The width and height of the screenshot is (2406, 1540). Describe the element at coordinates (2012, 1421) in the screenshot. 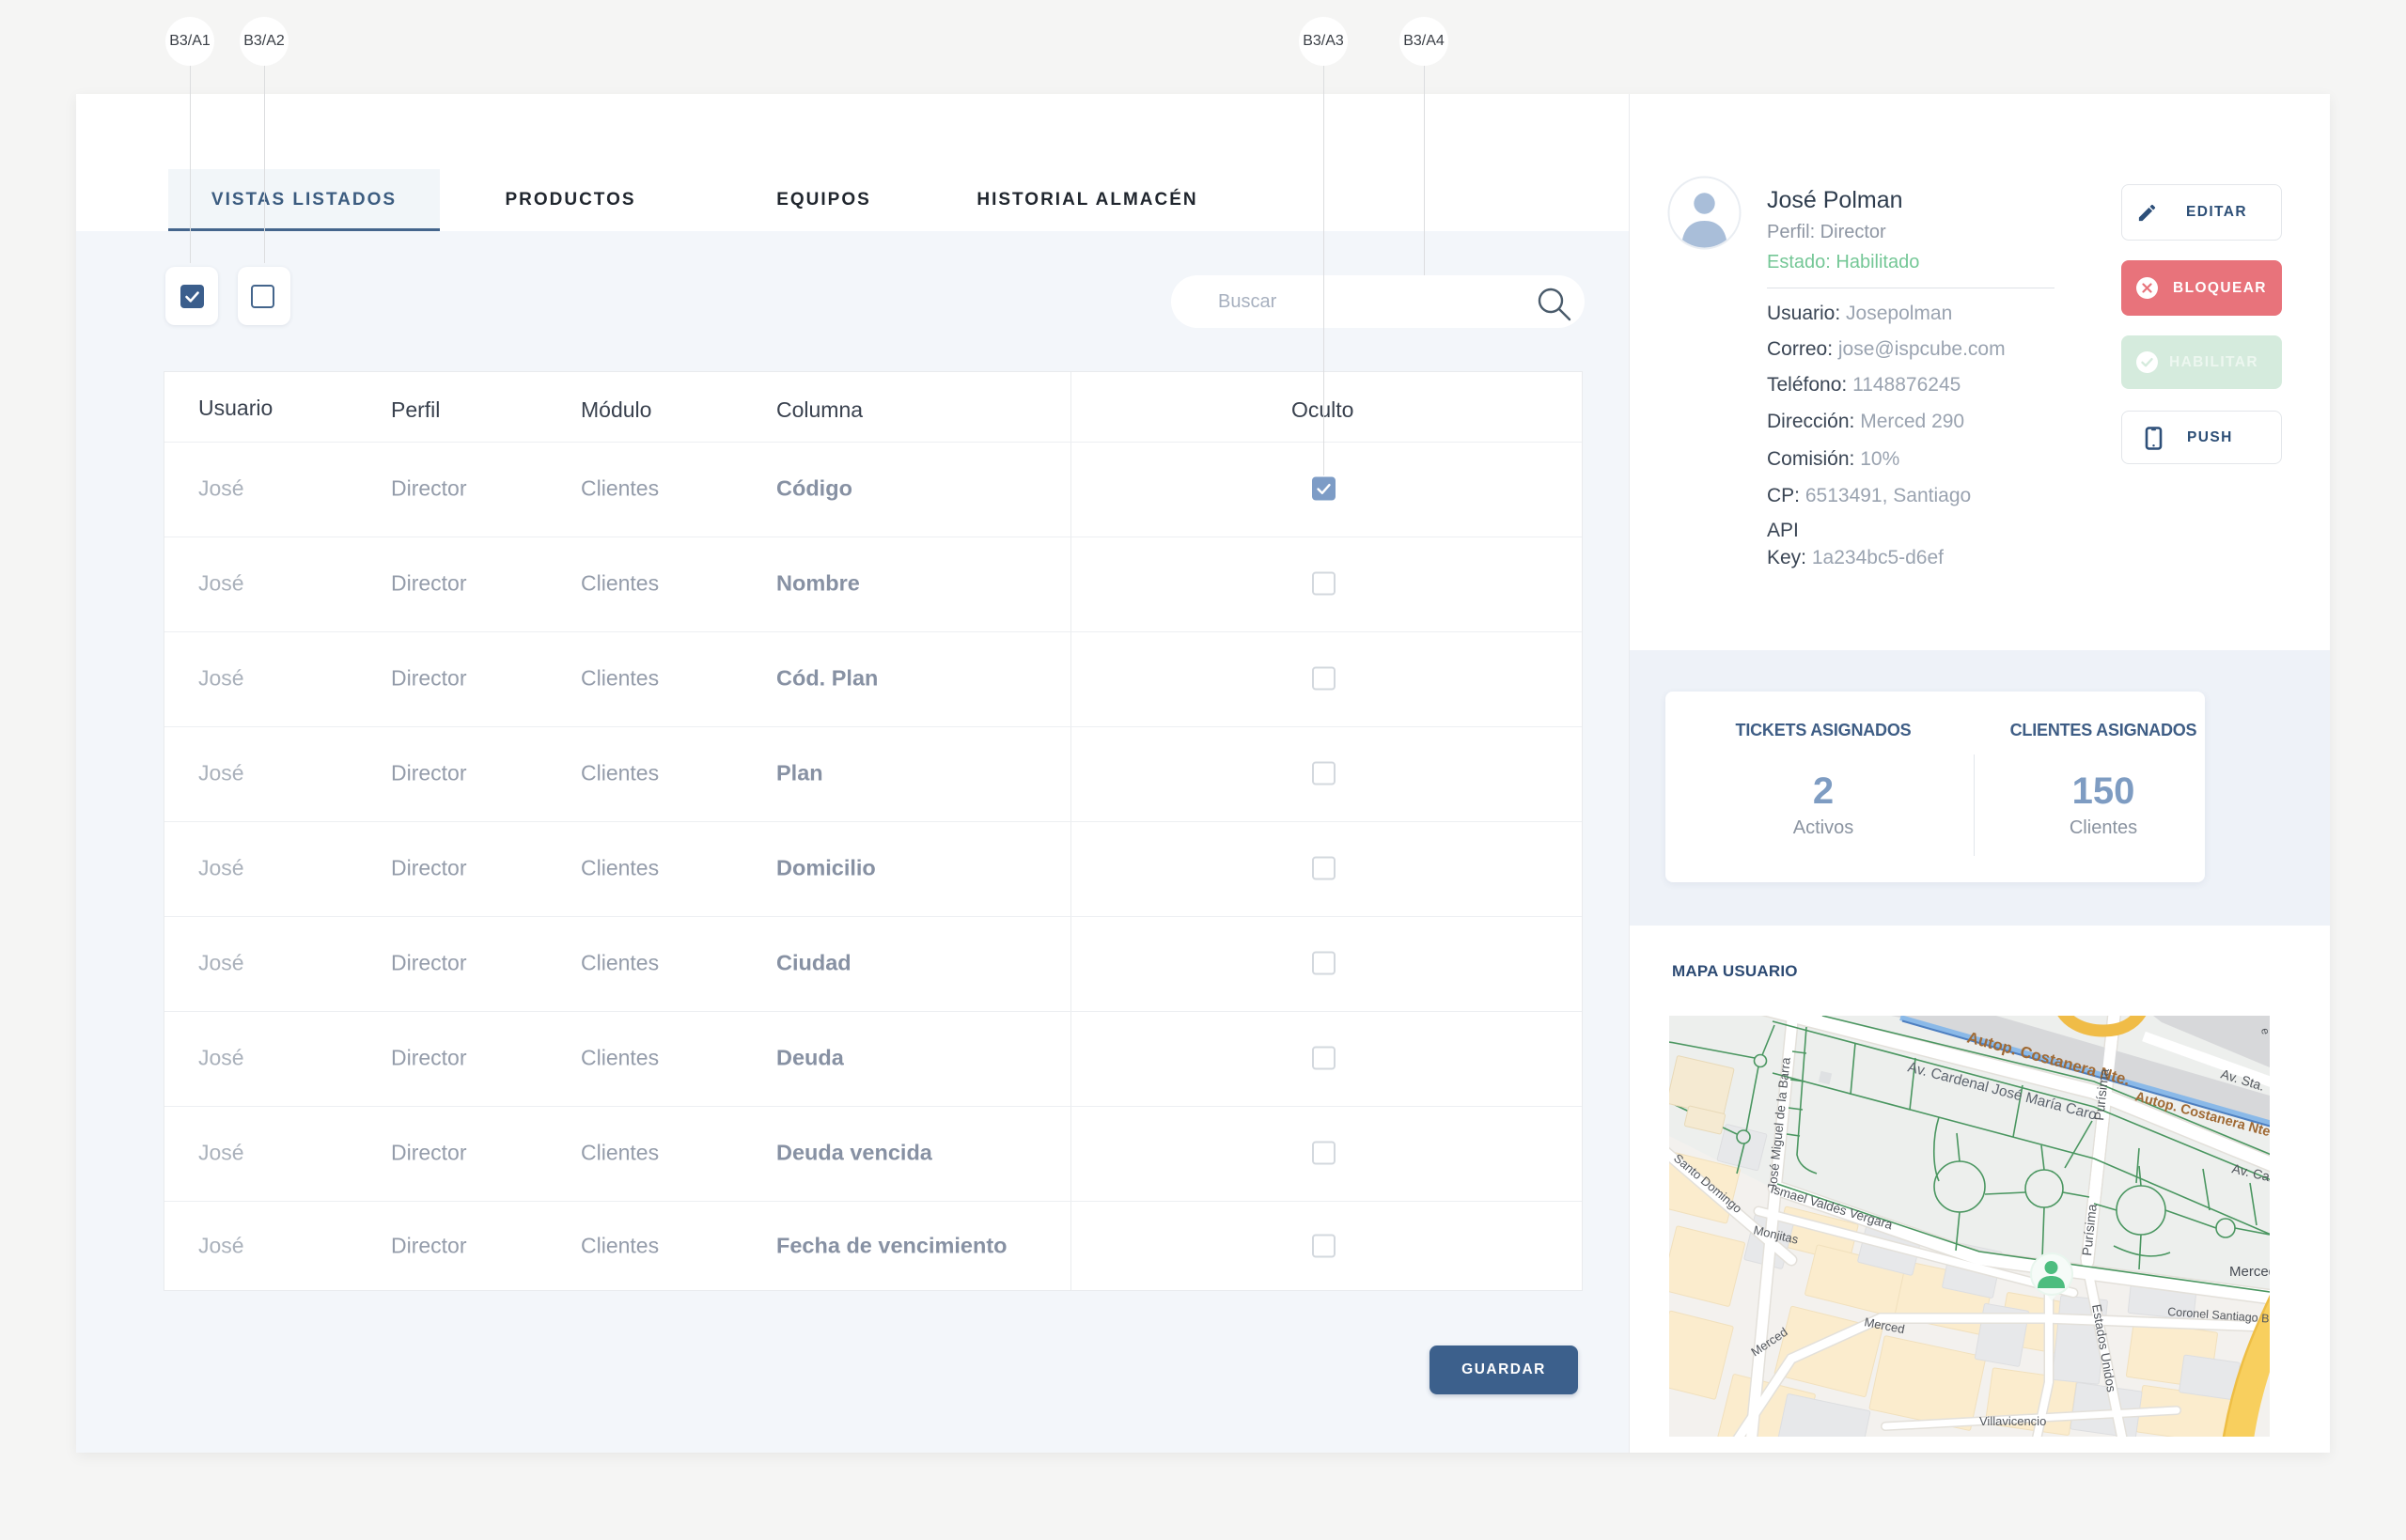

I see `svg-text: Villavicencio` at that location.